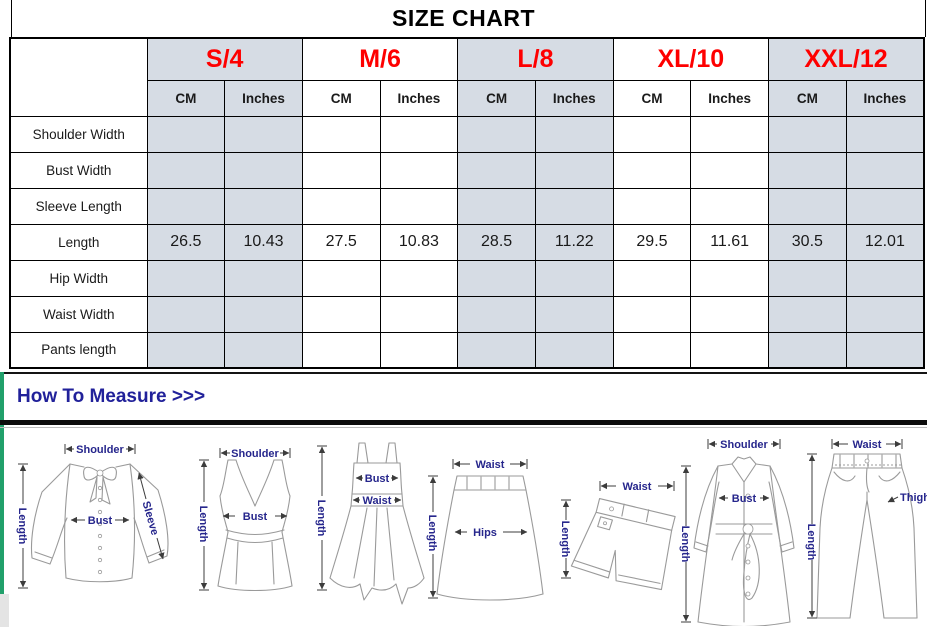  What do you see at coordinates (463, 18) in the screenshot?
I see `title-band: SIZE CHART` at bounding box center [463, 18].